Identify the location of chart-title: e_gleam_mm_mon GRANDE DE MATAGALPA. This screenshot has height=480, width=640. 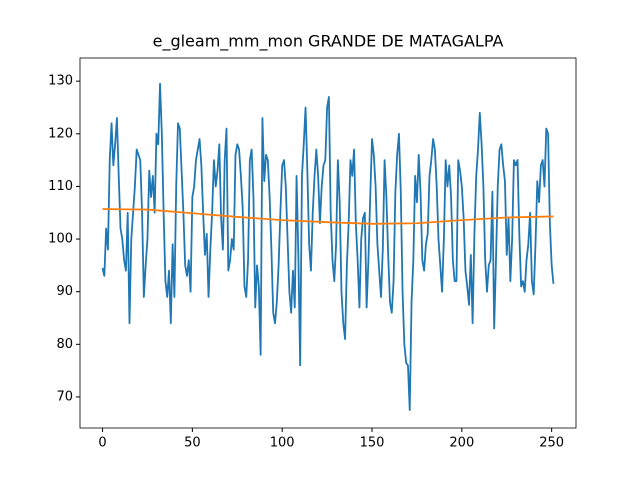
(328, 42).